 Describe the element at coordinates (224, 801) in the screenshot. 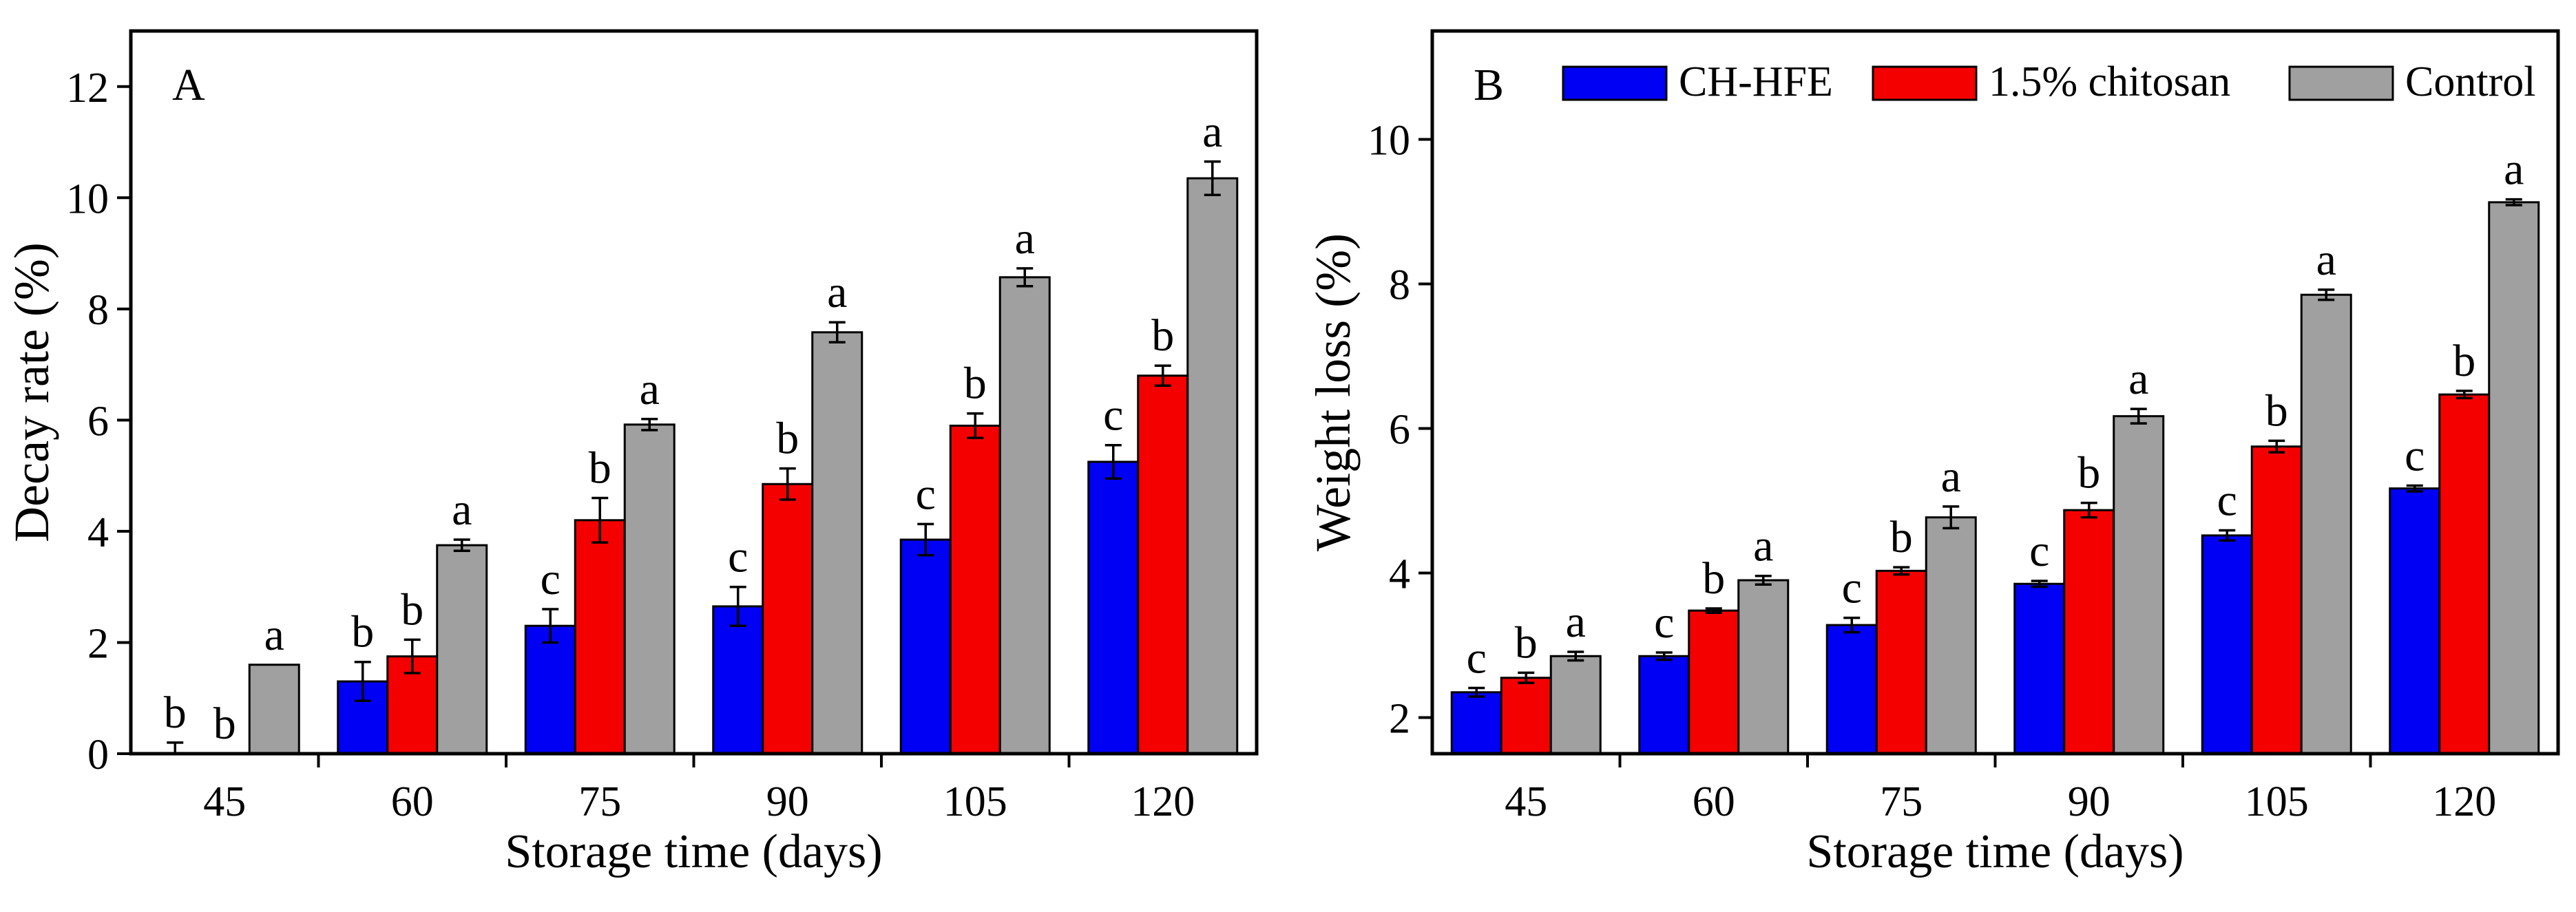

I see `x-tick-label: 45` at that location.